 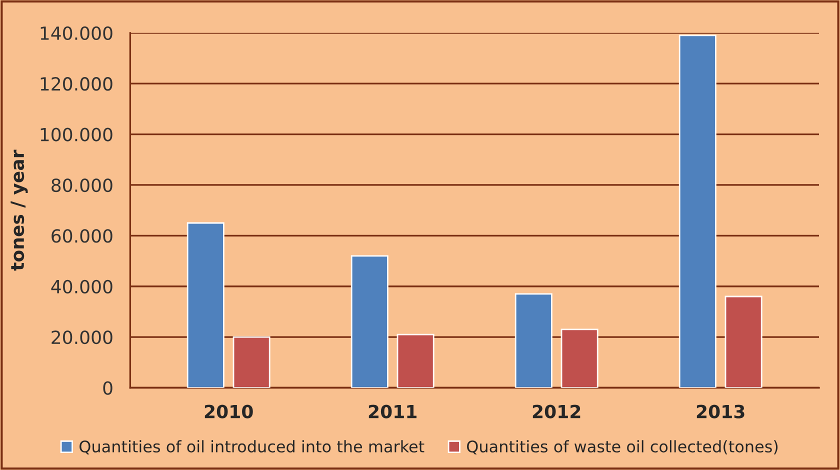 I want to click on y-axis-title: tones / year, so click(x=19, y=210).